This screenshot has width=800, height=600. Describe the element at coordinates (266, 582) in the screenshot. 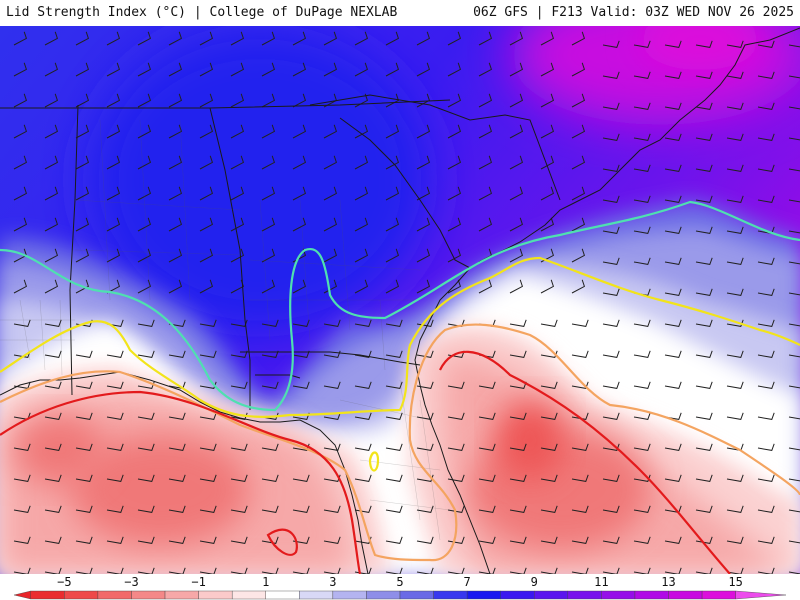

I see `colorbar-tick-label: 1` at that location.